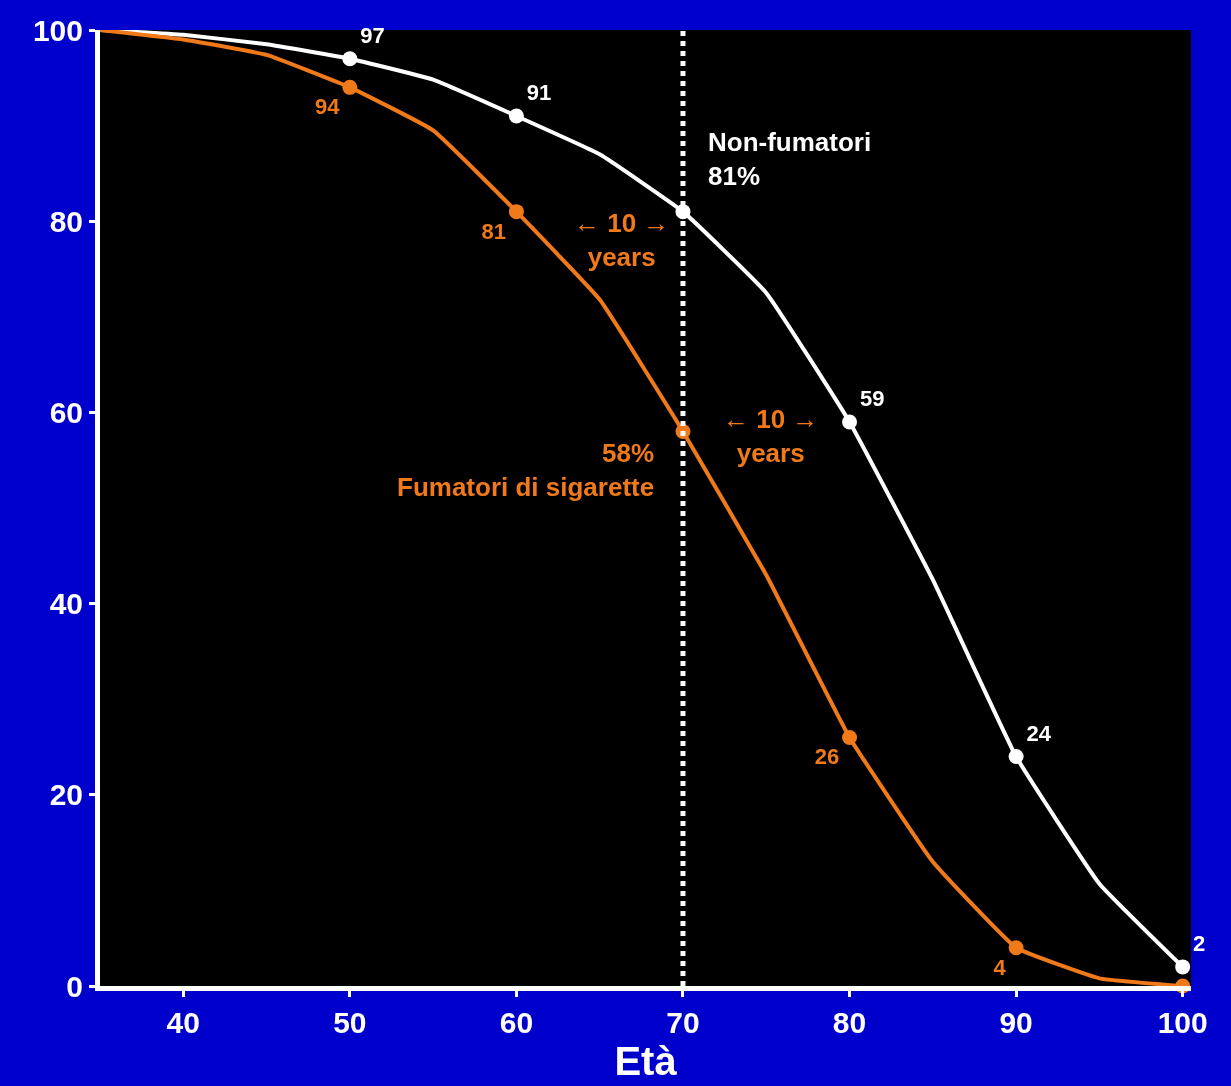  Describe the element at coordinates (350, 1022) in the screenshot. I see `x-tick-label: 50` at that location.